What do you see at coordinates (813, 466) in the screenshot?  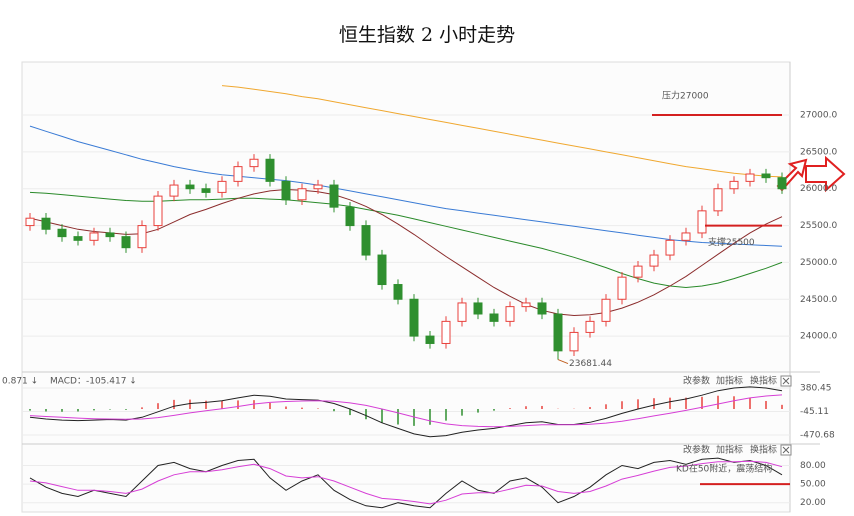 I see `y-tick-label: 80.00` at bounding box center [813, 466].